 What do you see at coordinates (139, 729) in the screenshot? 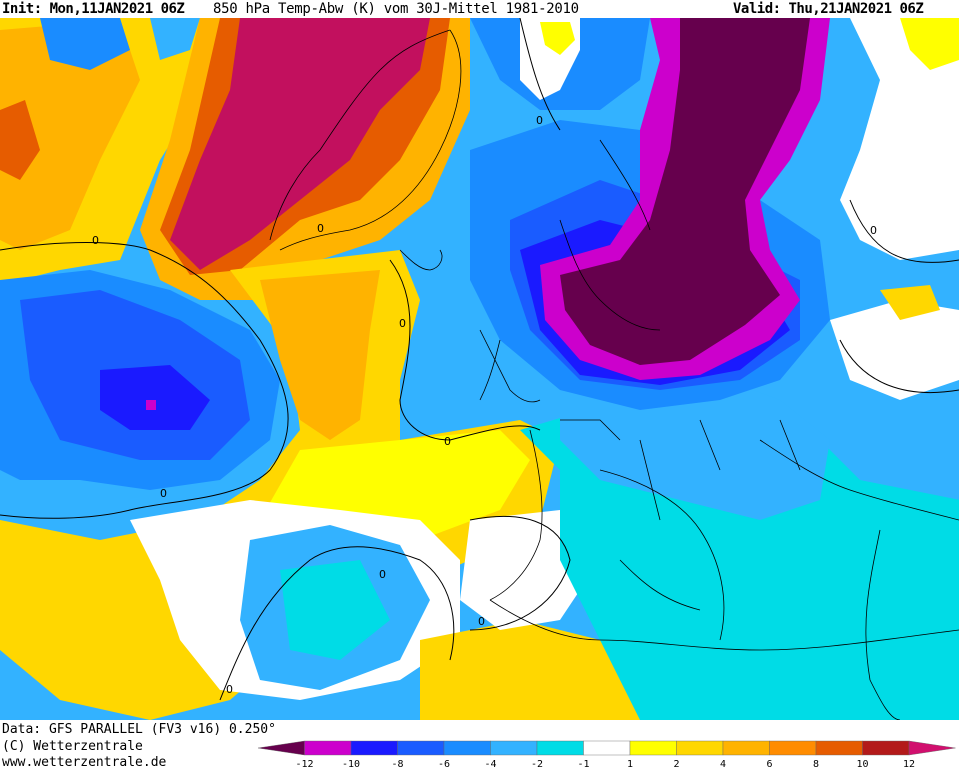
I see `data-source: Data: GFS PARALLEL (FV3 v16) 0.250°` at bounding box center [139, 729].